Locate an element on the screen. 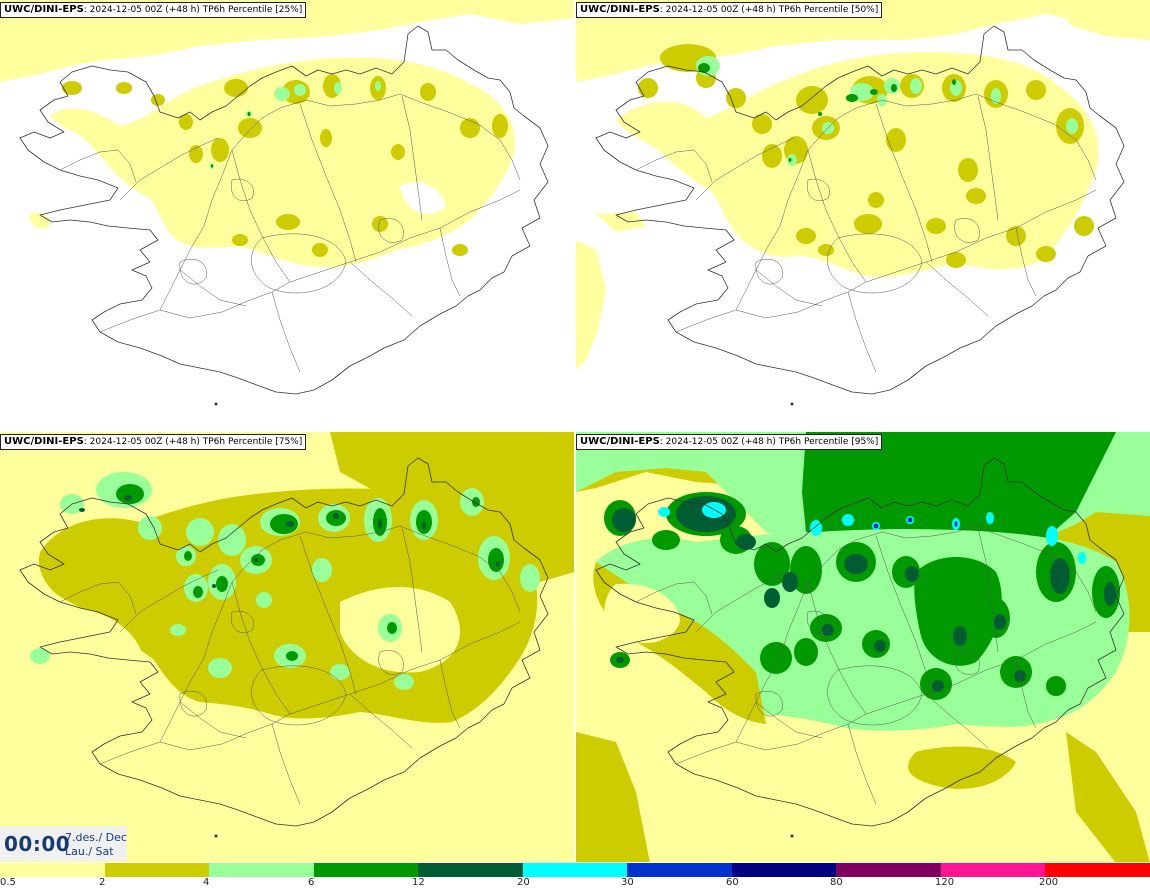 This screenshot has width=1150, height=891. legend-tick-label: 12 is located at coordinates (418, 882).